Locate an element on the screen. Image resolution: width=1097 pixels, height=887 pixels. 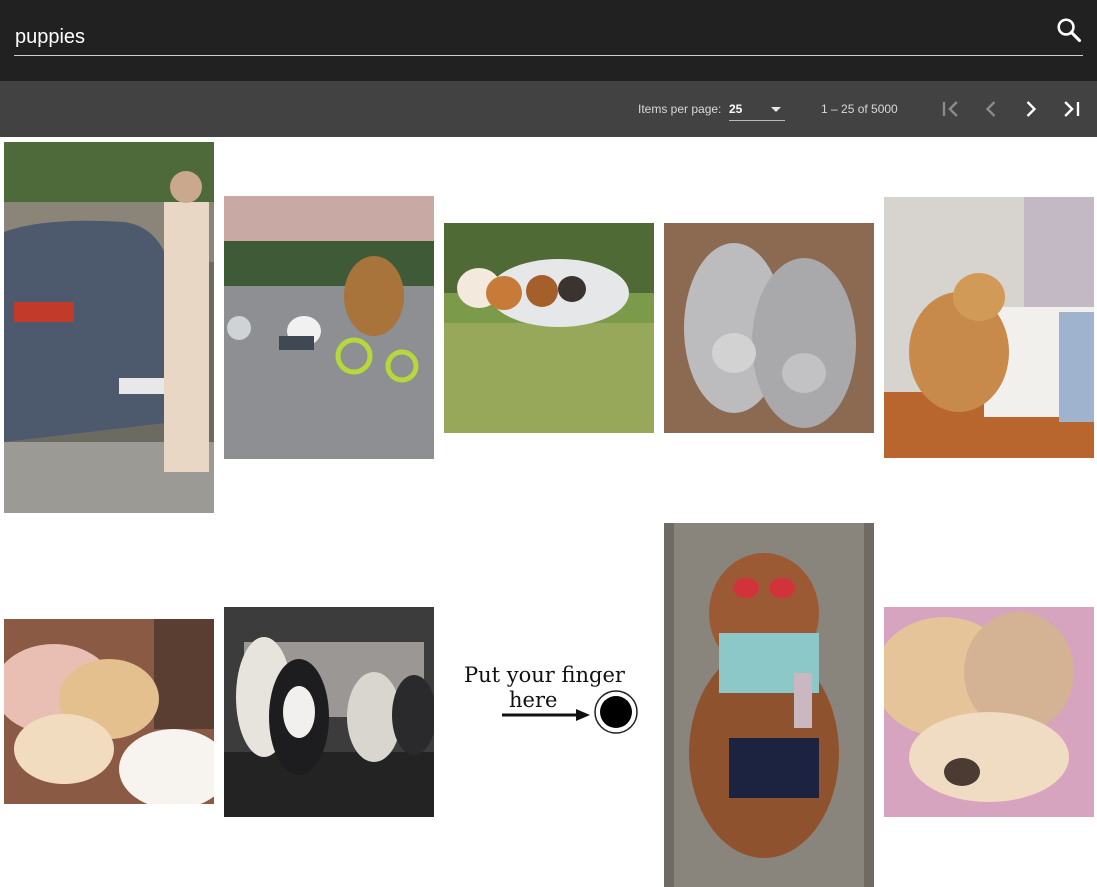
search-field is located at coordinates (548, 35).